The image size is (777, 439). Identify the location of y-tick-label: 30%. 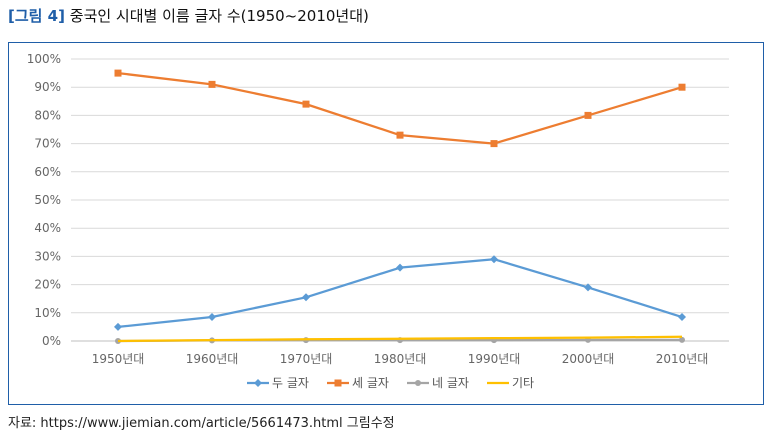
(47, 256).